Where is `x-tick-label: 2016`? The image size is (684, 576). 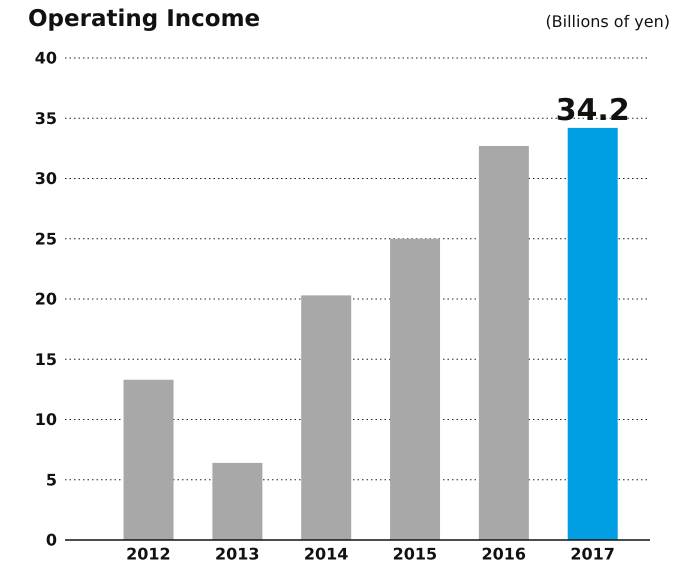
x-tick-label: 2016 is located at coordinates (503, 554).